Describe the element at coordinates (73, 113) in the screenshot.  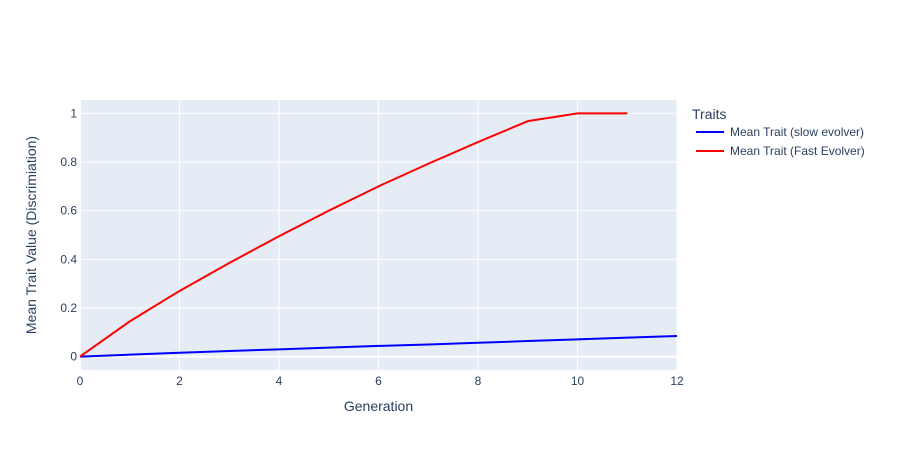
I see `y-tick-label: 1` at that location.